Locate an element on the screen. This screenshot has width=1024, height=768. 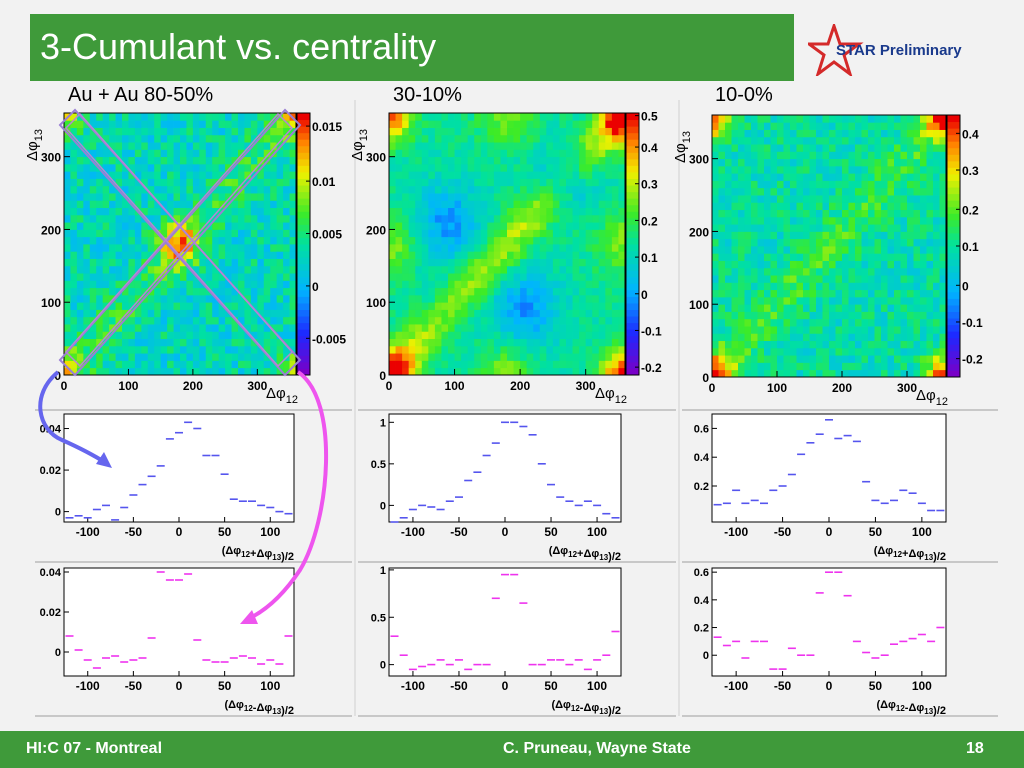
colorbar-segment is located at coordinates (953, 204).